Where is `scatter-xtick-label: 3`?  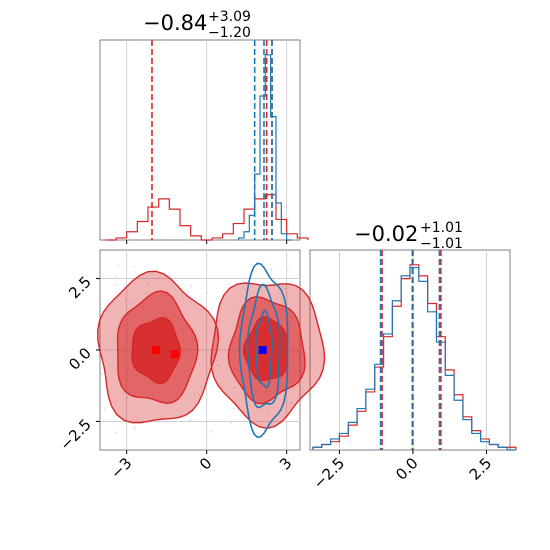 scatter-xtick-label: 3 is located at coordinates (285, 463).